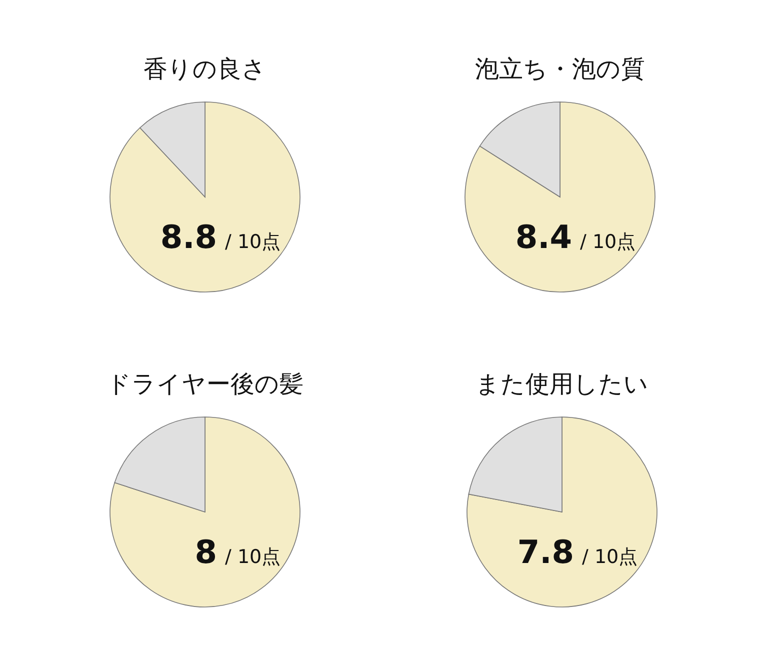 This screenshot has height=654, width=768. I want to click on data-label: 8.4, so click(543, 237).